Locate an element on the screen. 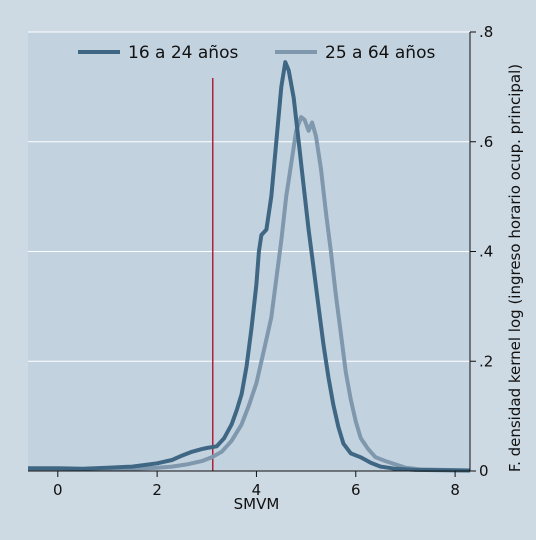 The height and width of the screenshot is (540, 536). y-tick-label: .8 is located at coordinates (486, 32).